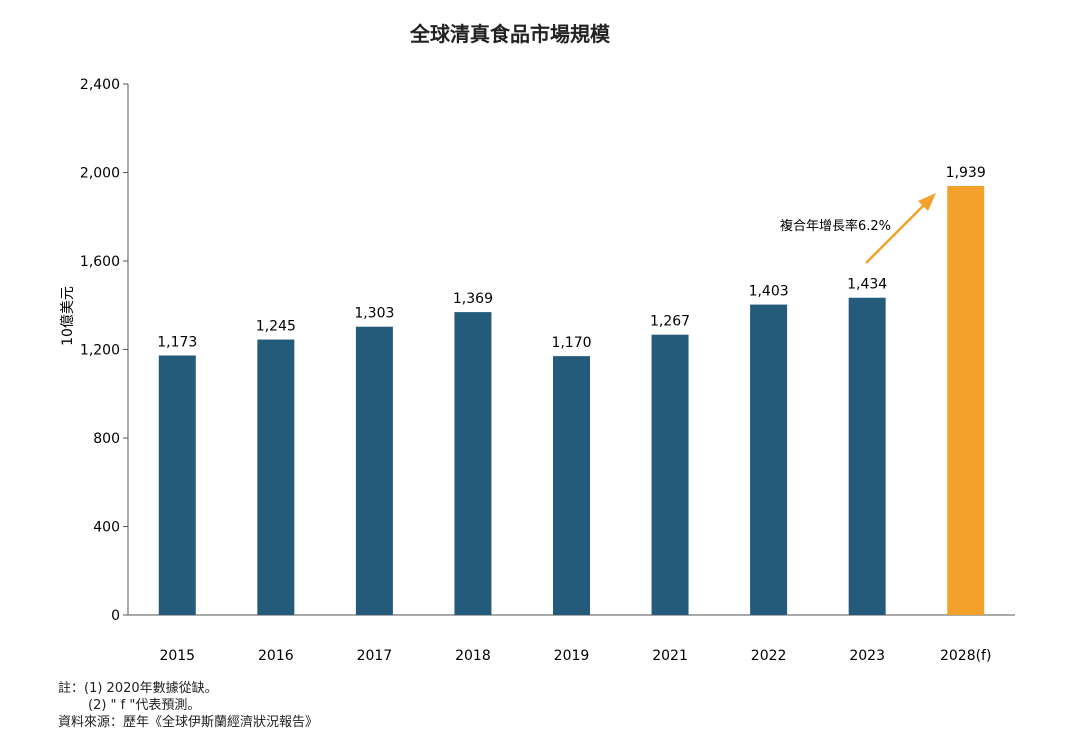 Image resolution: width=1080 pixels, height=752 pixels. Describe the element at coordinates (177, 656) in the screenshot. I see `x-tick-label: 2015` at that location.